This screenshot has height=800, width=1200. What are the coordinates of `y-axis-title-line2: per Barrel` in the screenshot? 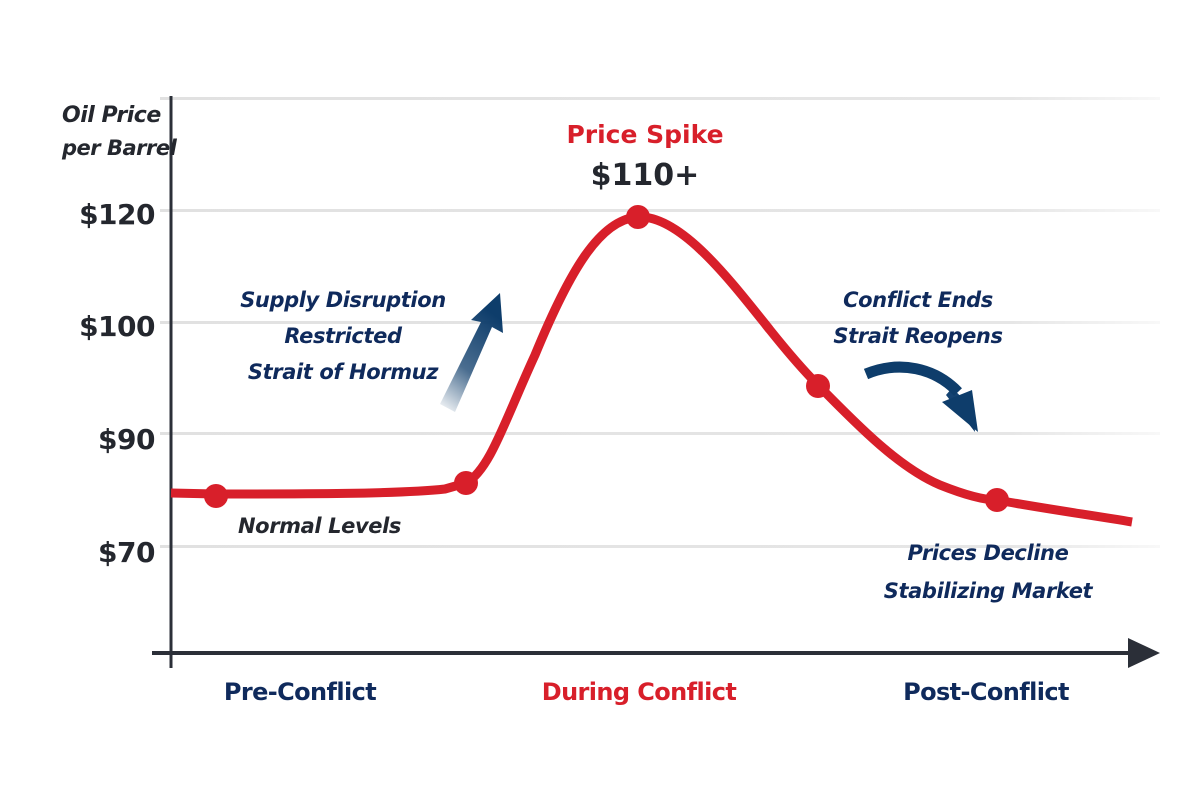 It's located at (119, 148).